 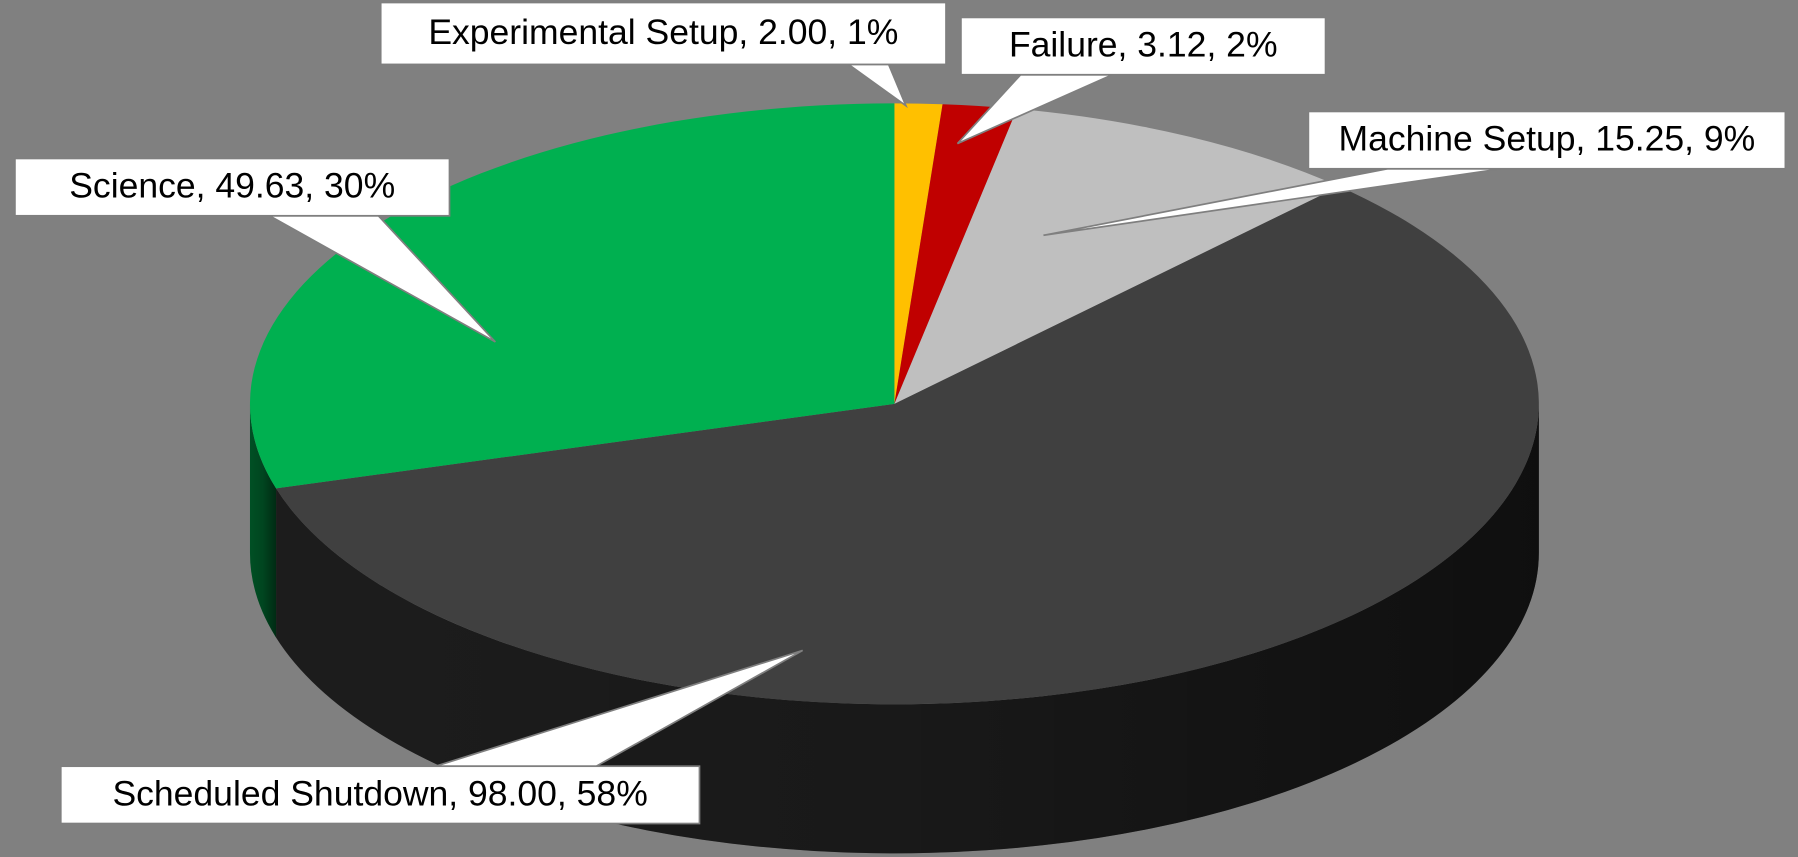 What do you see at coordinates (255, 250) in the screenshot?
I see `data-label: Science, 49.63, 30%` at bounding box center [255, 250].